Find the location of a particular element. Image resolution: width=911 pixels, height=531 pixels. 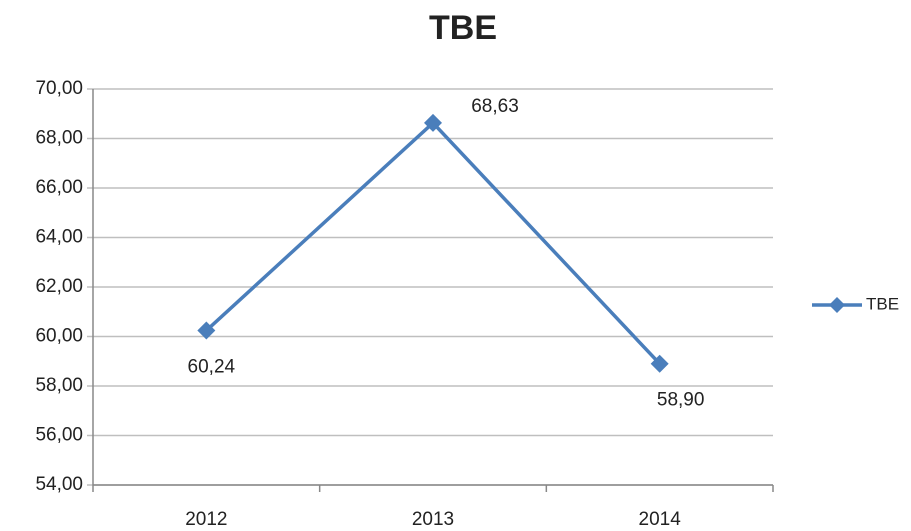

y-tick-label: 64,00 is located at coordinates (59, 237).